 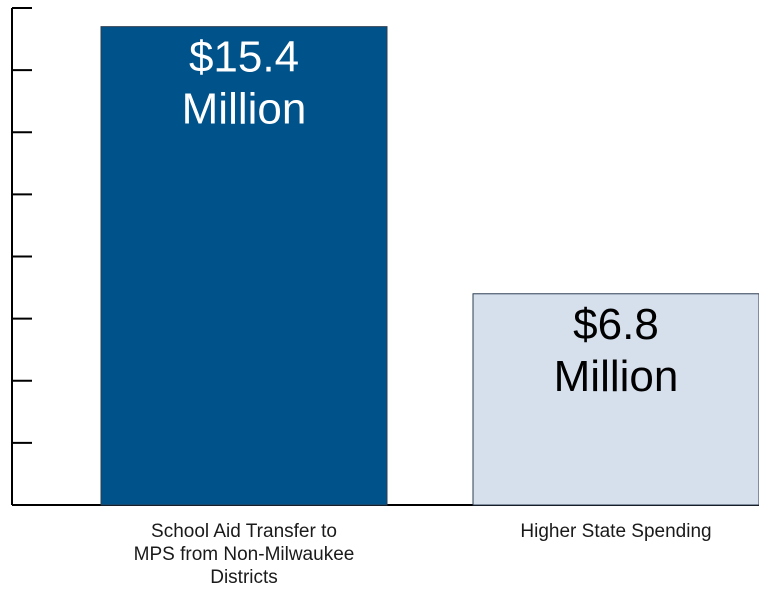 I want to click on bar-data-label-2: $6.8 Million, so click(x=616, y=350).